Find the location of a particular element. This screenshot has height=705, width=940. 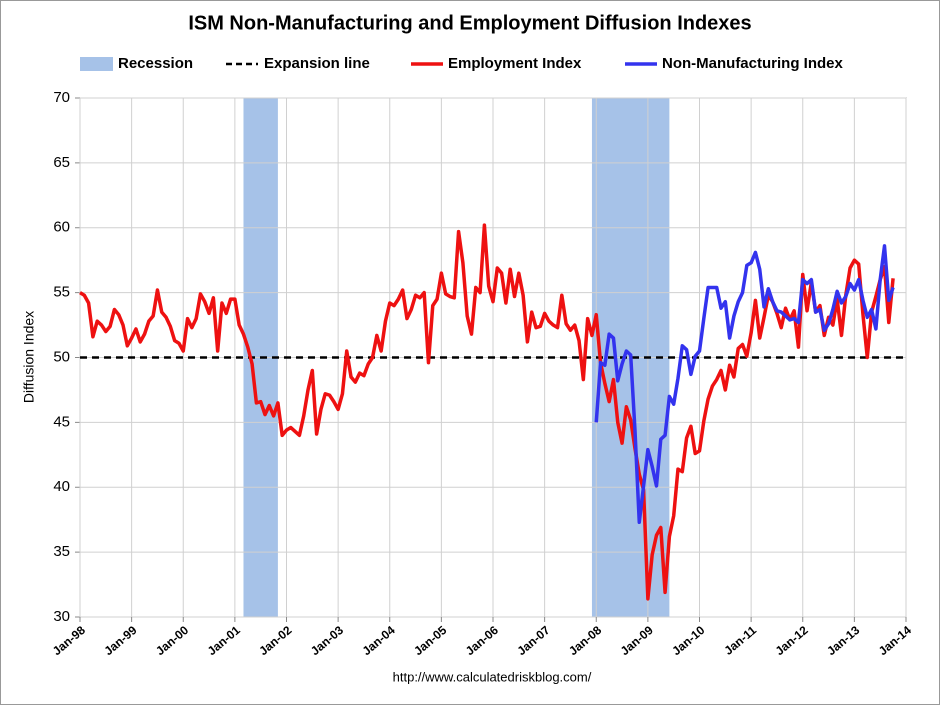

y-tick-label: 55 is located at coordinates (61, 292).